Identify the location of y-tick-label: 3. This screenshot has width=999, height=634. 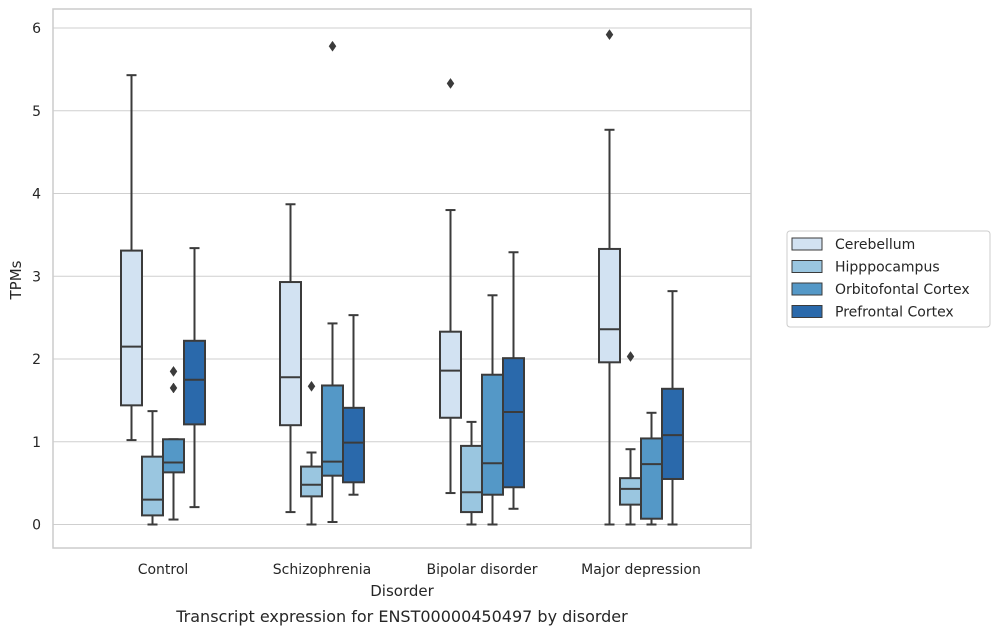
(36, 277).